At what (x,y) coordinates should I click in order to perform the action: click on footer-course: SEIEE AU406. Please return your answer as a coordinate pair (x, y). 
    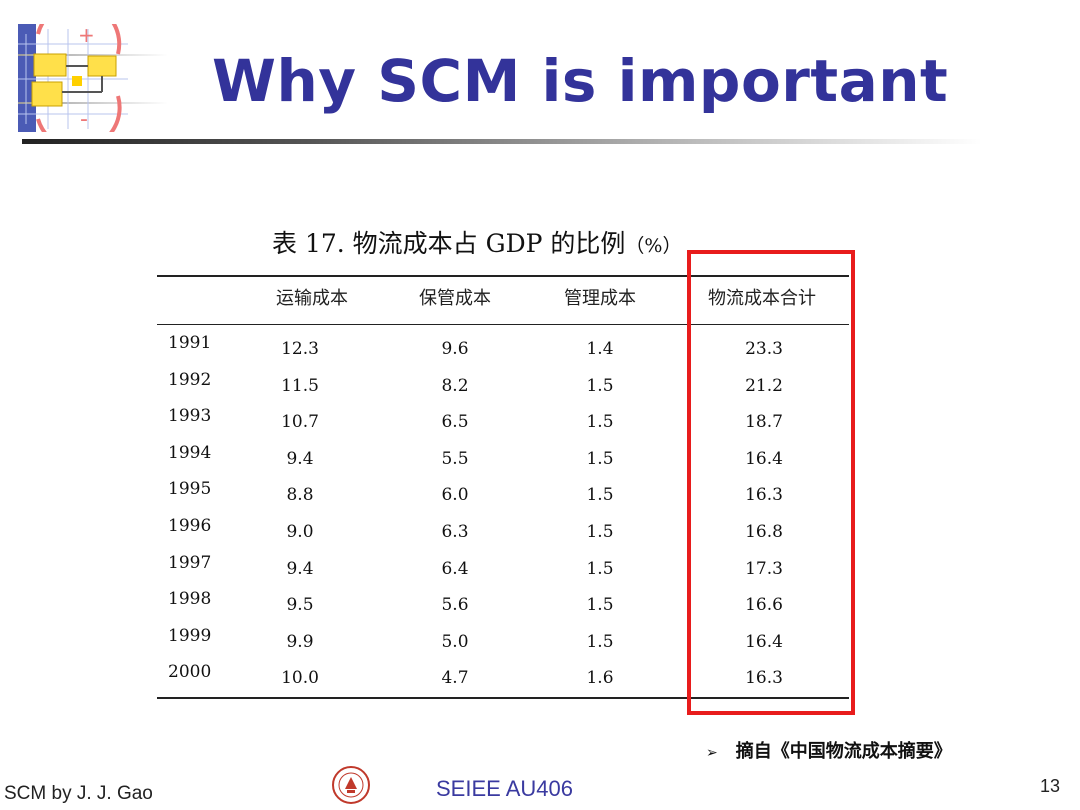
    Looking at the image, I should click on (504, 788).